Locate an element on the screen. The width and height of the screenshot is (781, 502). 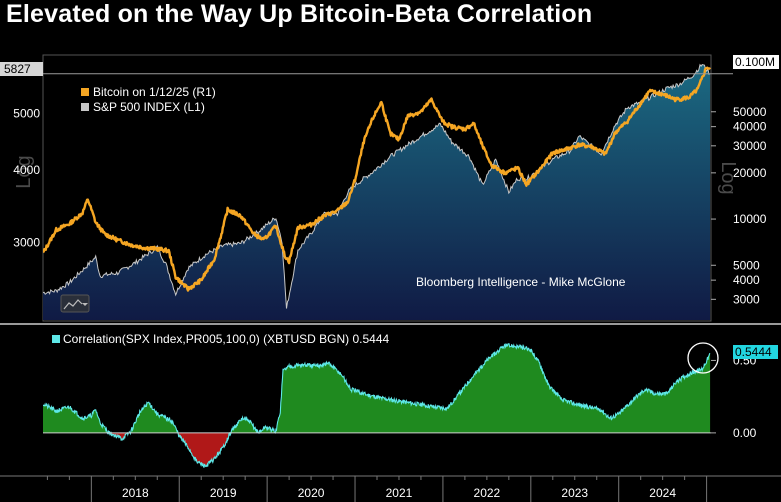
right-tick-label: 3000 is located at coordinates (746, 299).